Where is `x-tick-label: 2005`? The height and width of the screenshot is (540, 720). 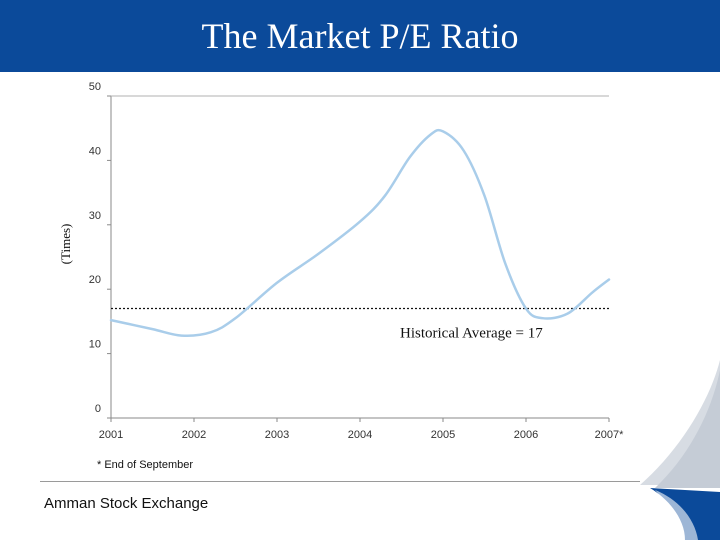 x-tick-label: 2005 is located at coordinates (443, 435).